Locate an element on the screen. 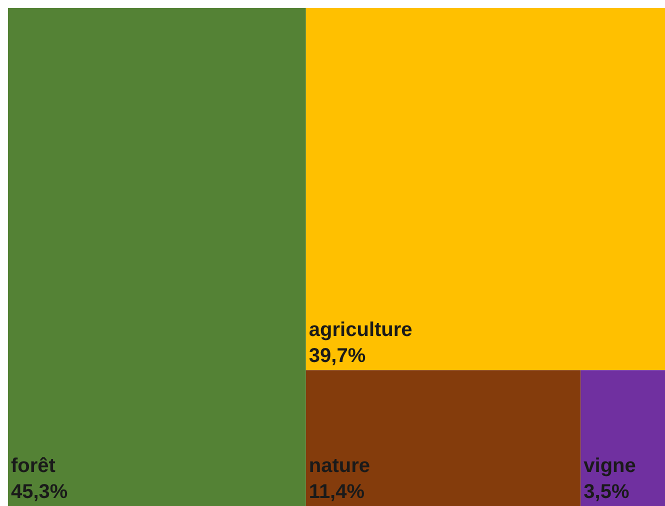 The image size is (665, 506). category-label: nature is located at coordinates (339, 466).